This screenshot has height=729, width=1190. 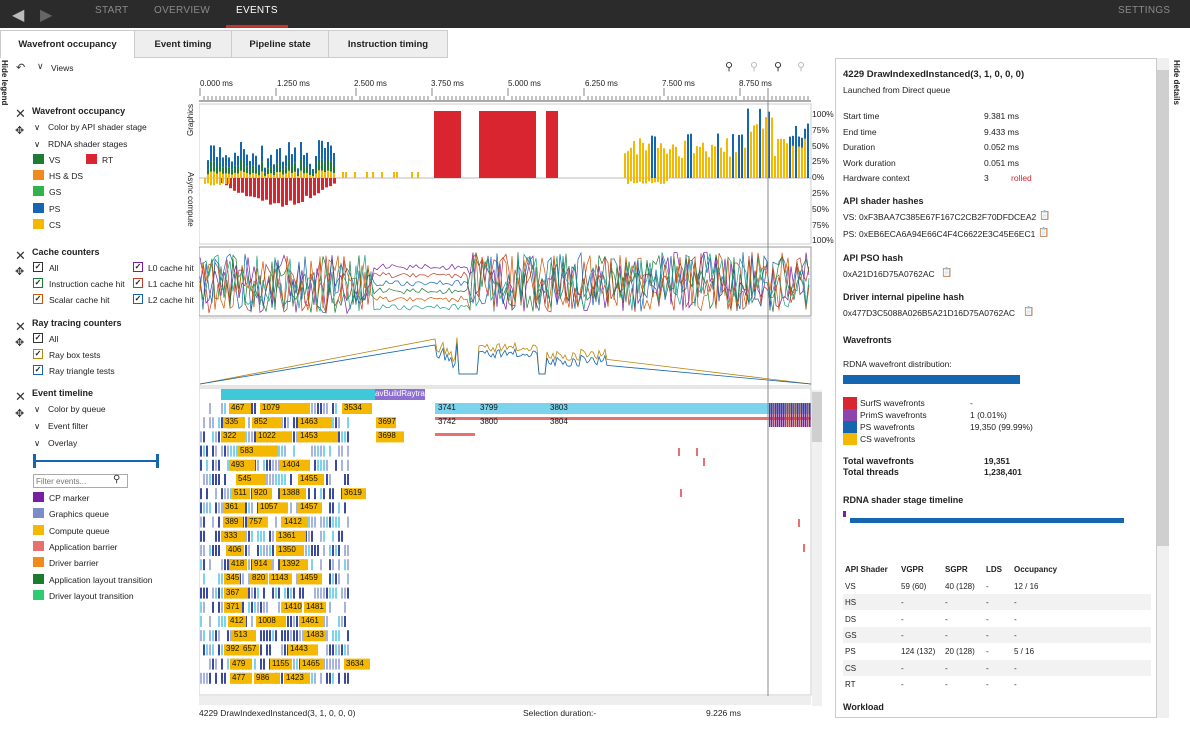 What do you see at coordinates (233, 606) in the screenshot?
I see `event-pill-label: 371` at bounding box center [233, 606].